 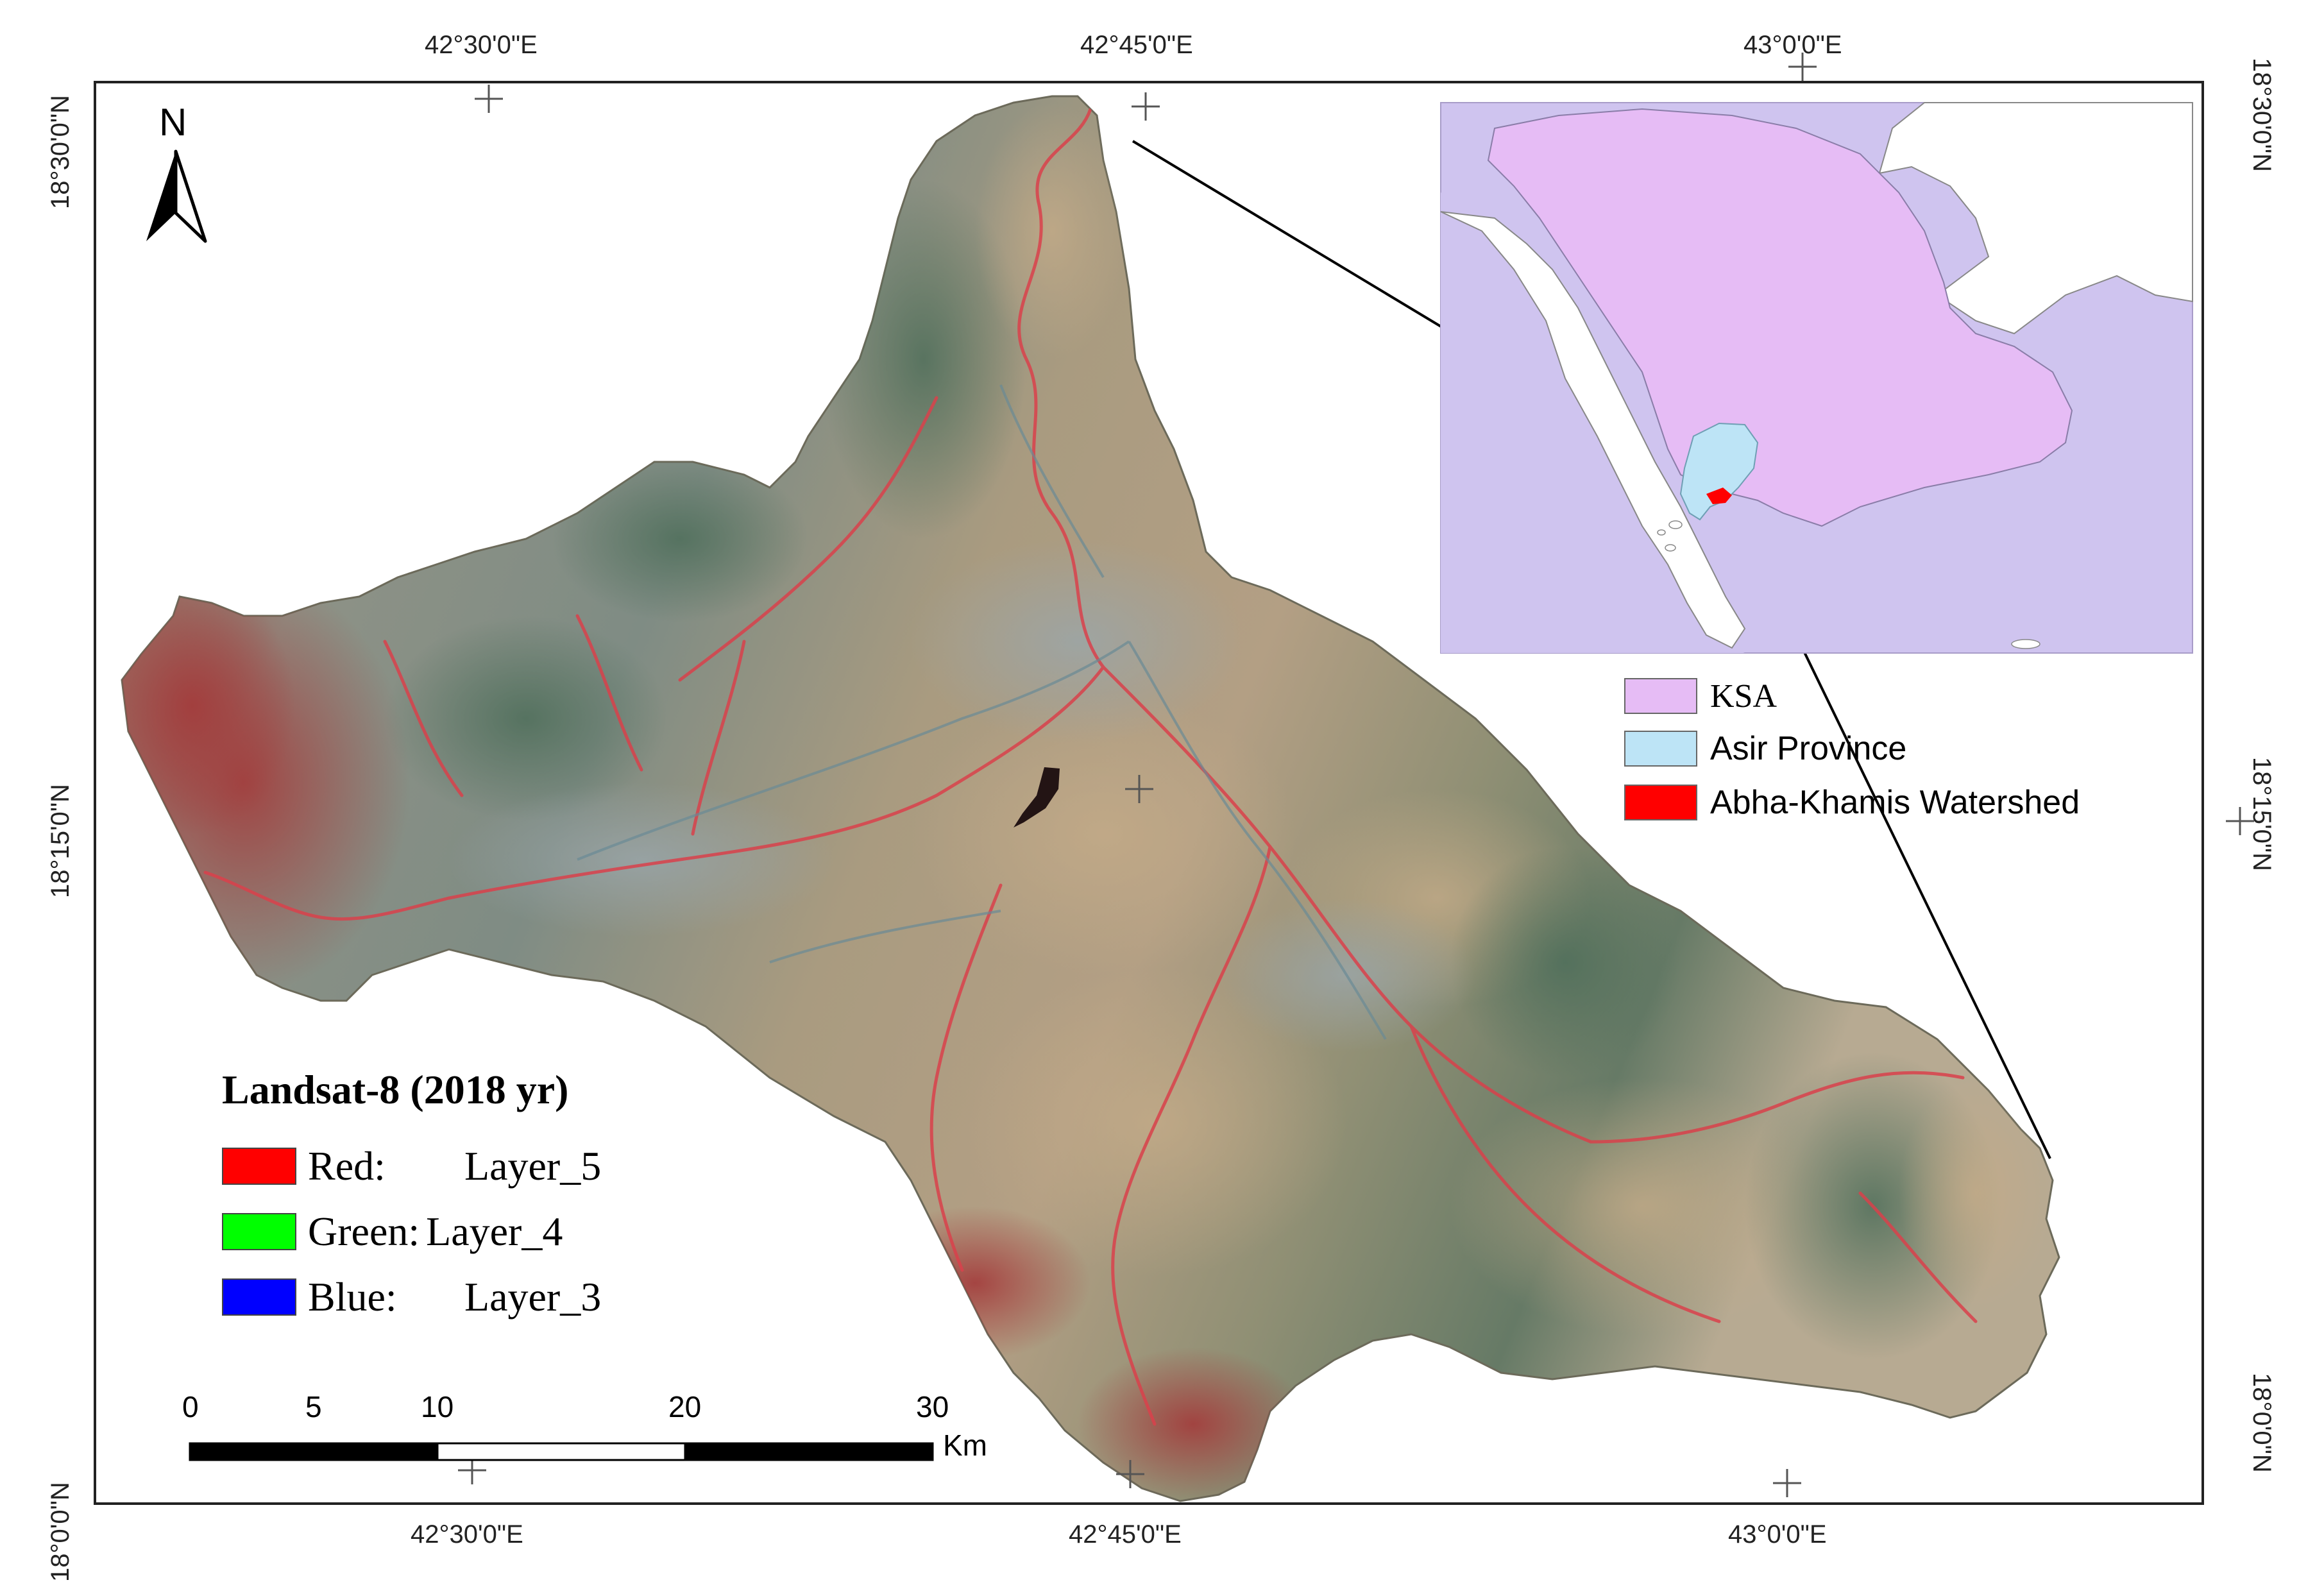 What do you see at coordinates (1037, 797) in the screenshot?
I see `reservoir-shape` at bounding box center [1037, 797].